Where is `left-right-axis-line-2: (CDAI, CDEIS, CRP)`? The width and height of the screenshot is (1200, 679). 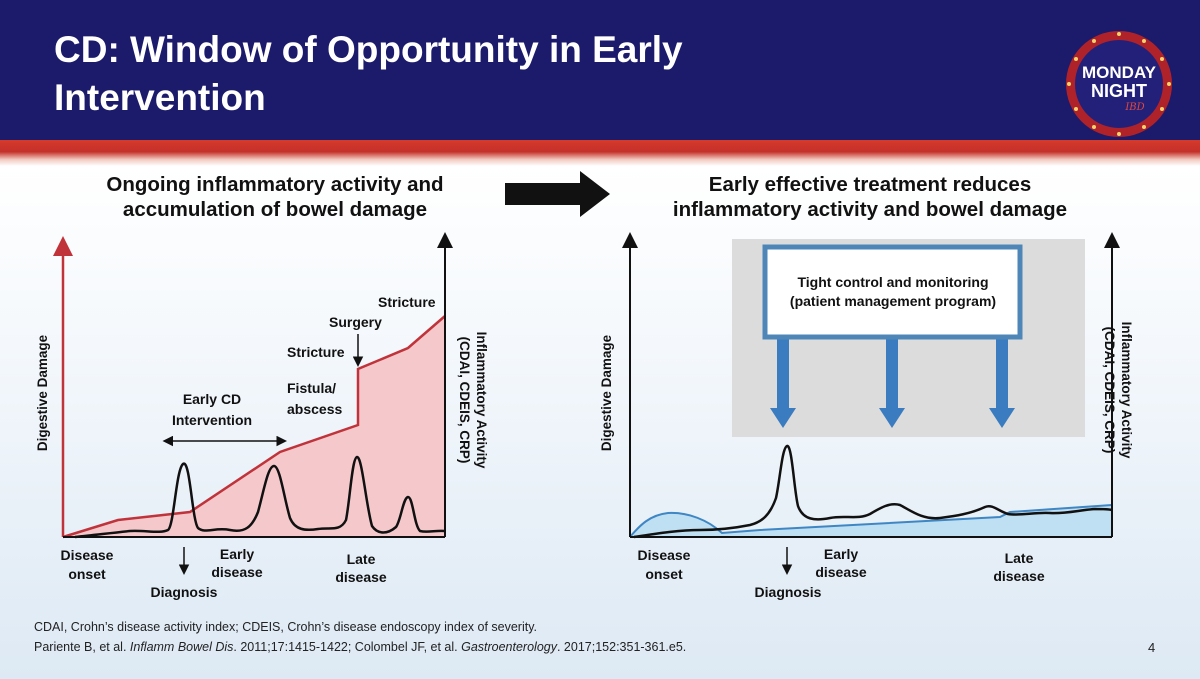 left-right-axis-line-2: (CDAI, CDEIS, CRP) is located at coordinates (464, 400).